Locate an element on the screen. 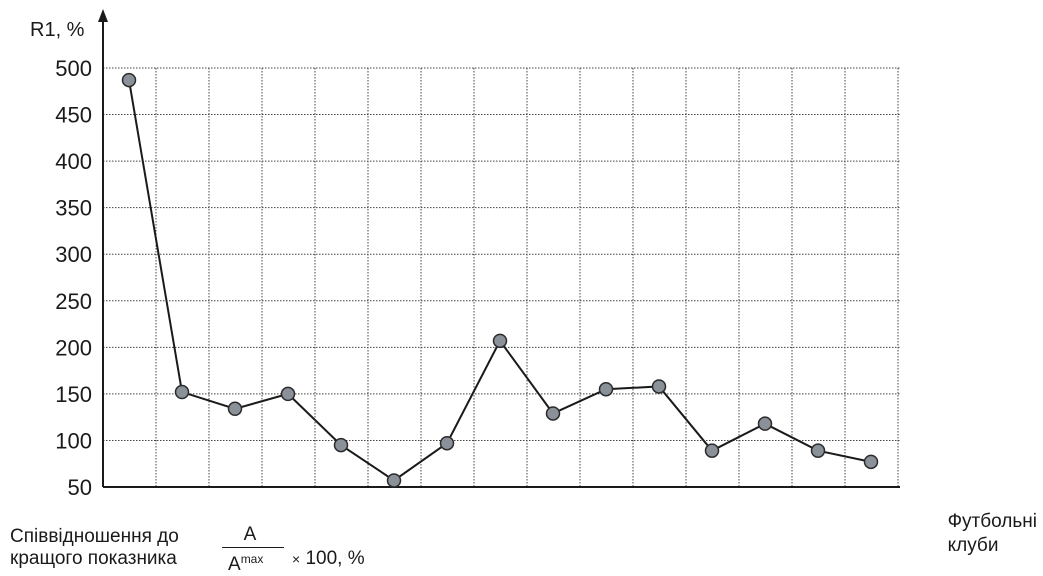  fraction-numerator: A is located at coordinates (250, 534).